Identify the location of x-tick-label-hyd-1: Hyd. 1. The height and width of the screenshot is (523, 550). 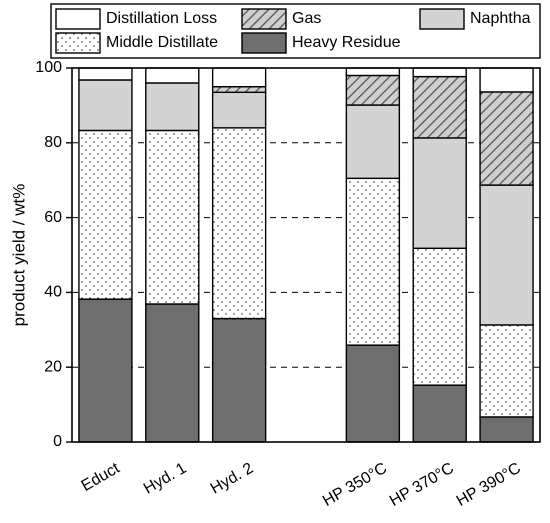
(165, 479).